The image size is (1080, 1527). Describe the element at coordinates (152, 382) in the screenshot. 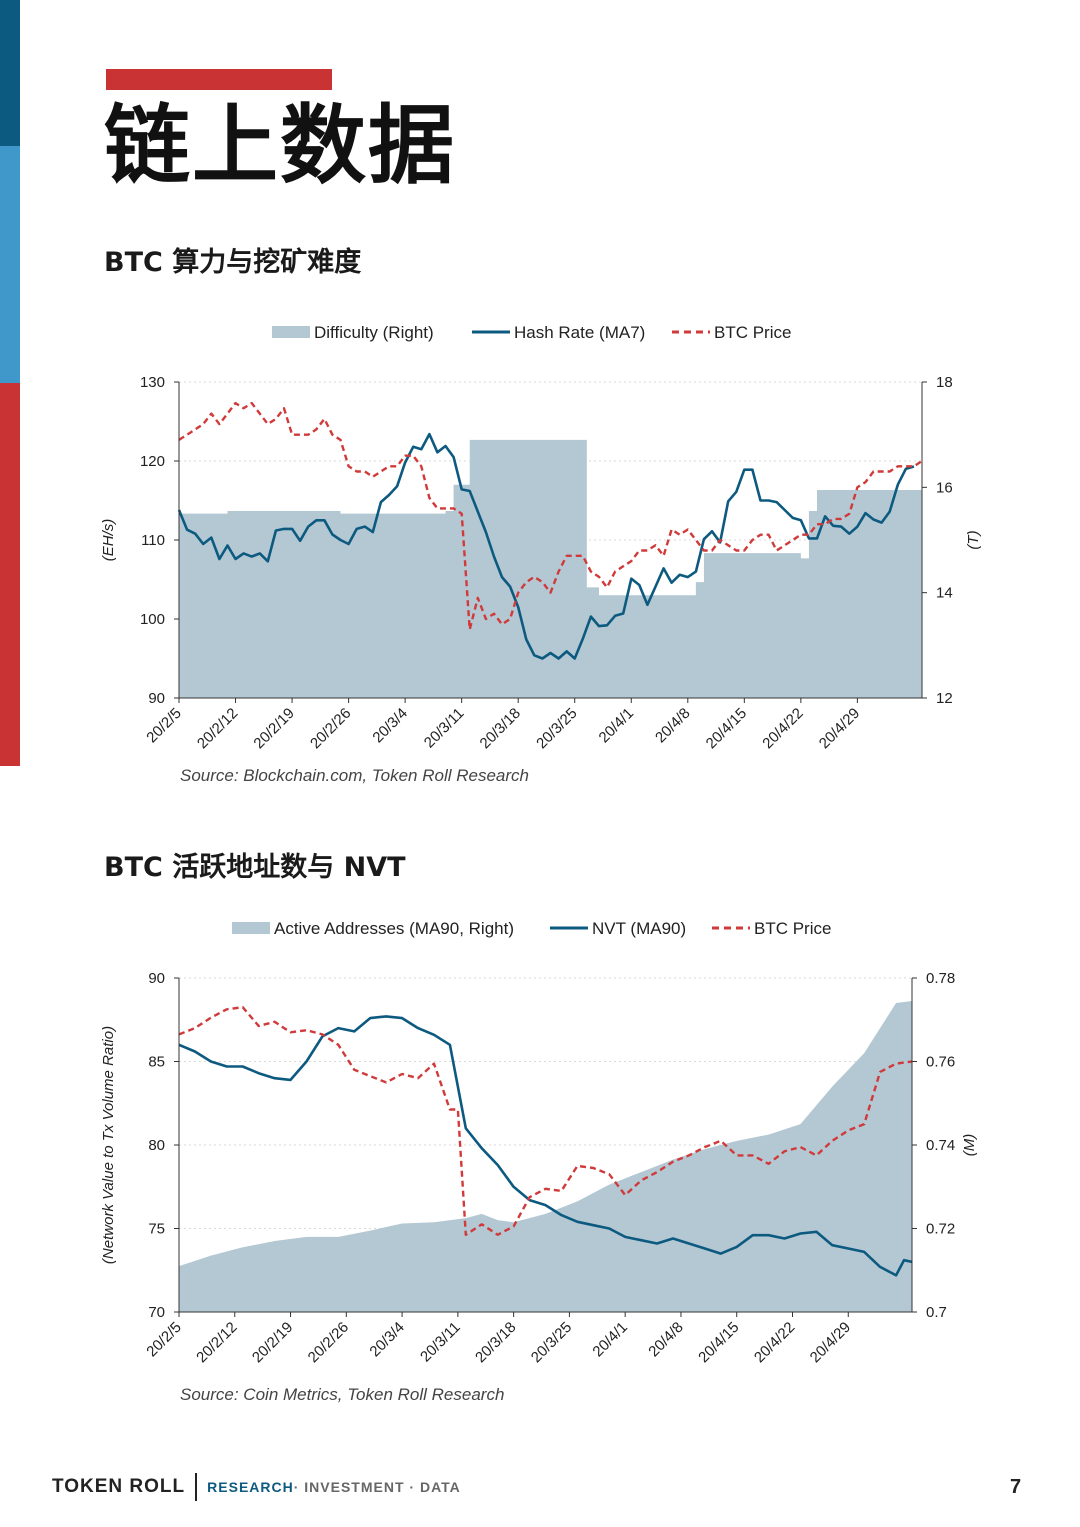

I see `left-tick-label: 130` at that location.